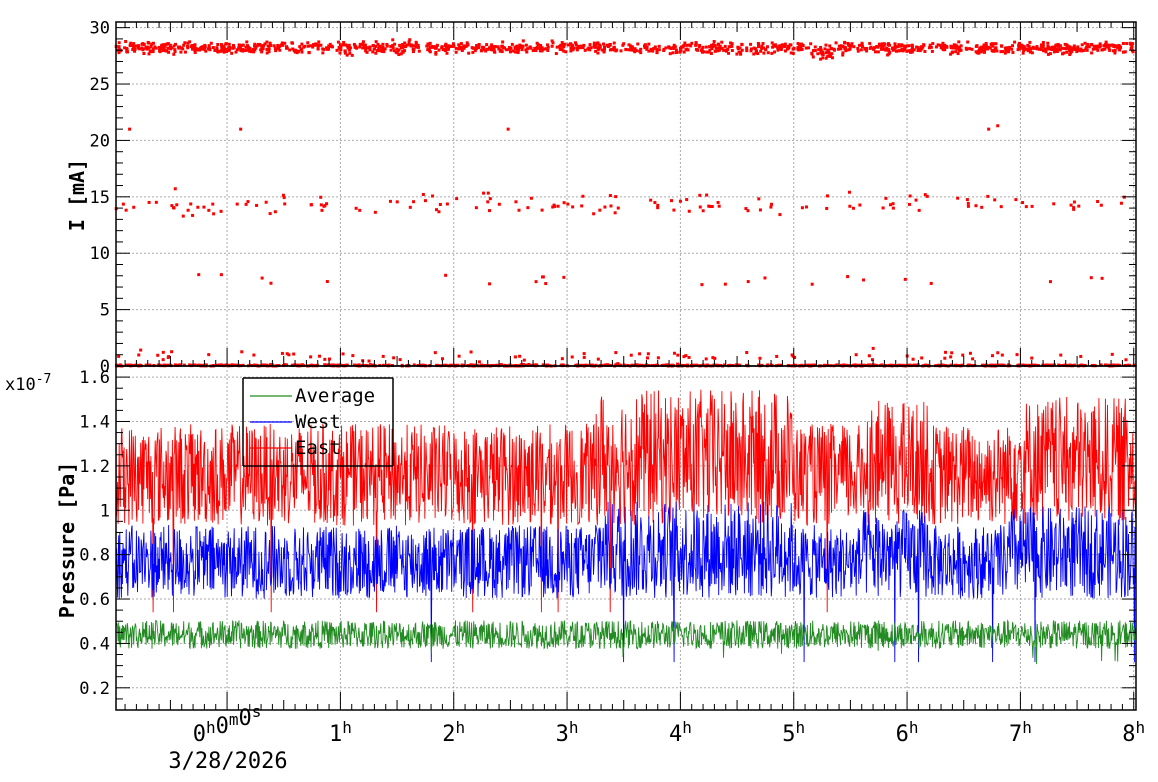 This screenshot has width=1158, height=782. I want to click on current-y-tick-label: 15, so click(100, 198).